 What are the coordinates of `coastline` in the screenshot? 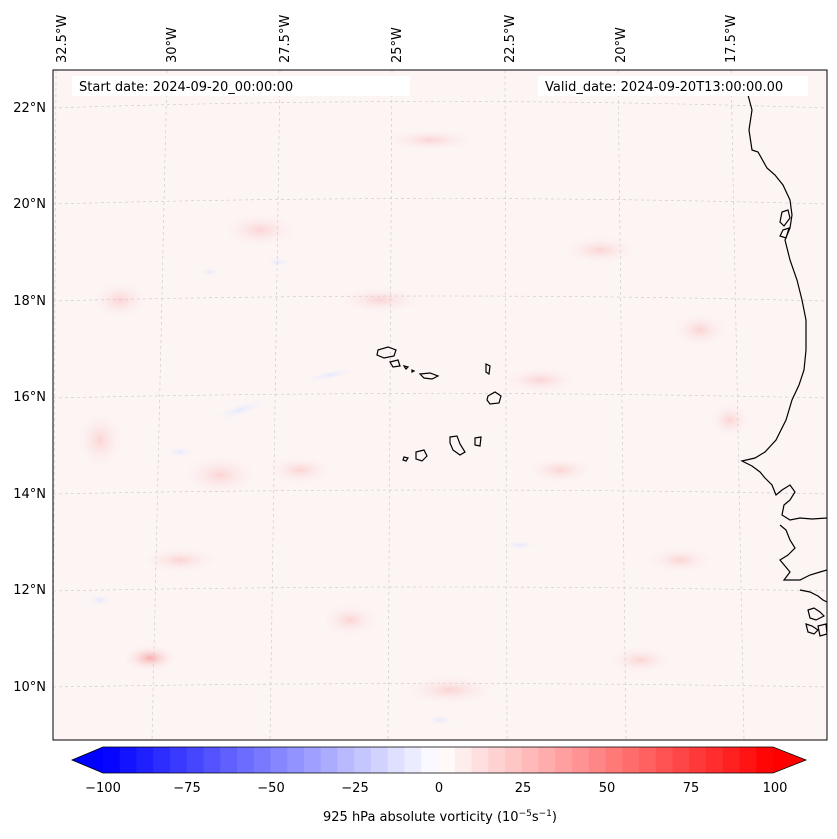 It's located at (783, 365).